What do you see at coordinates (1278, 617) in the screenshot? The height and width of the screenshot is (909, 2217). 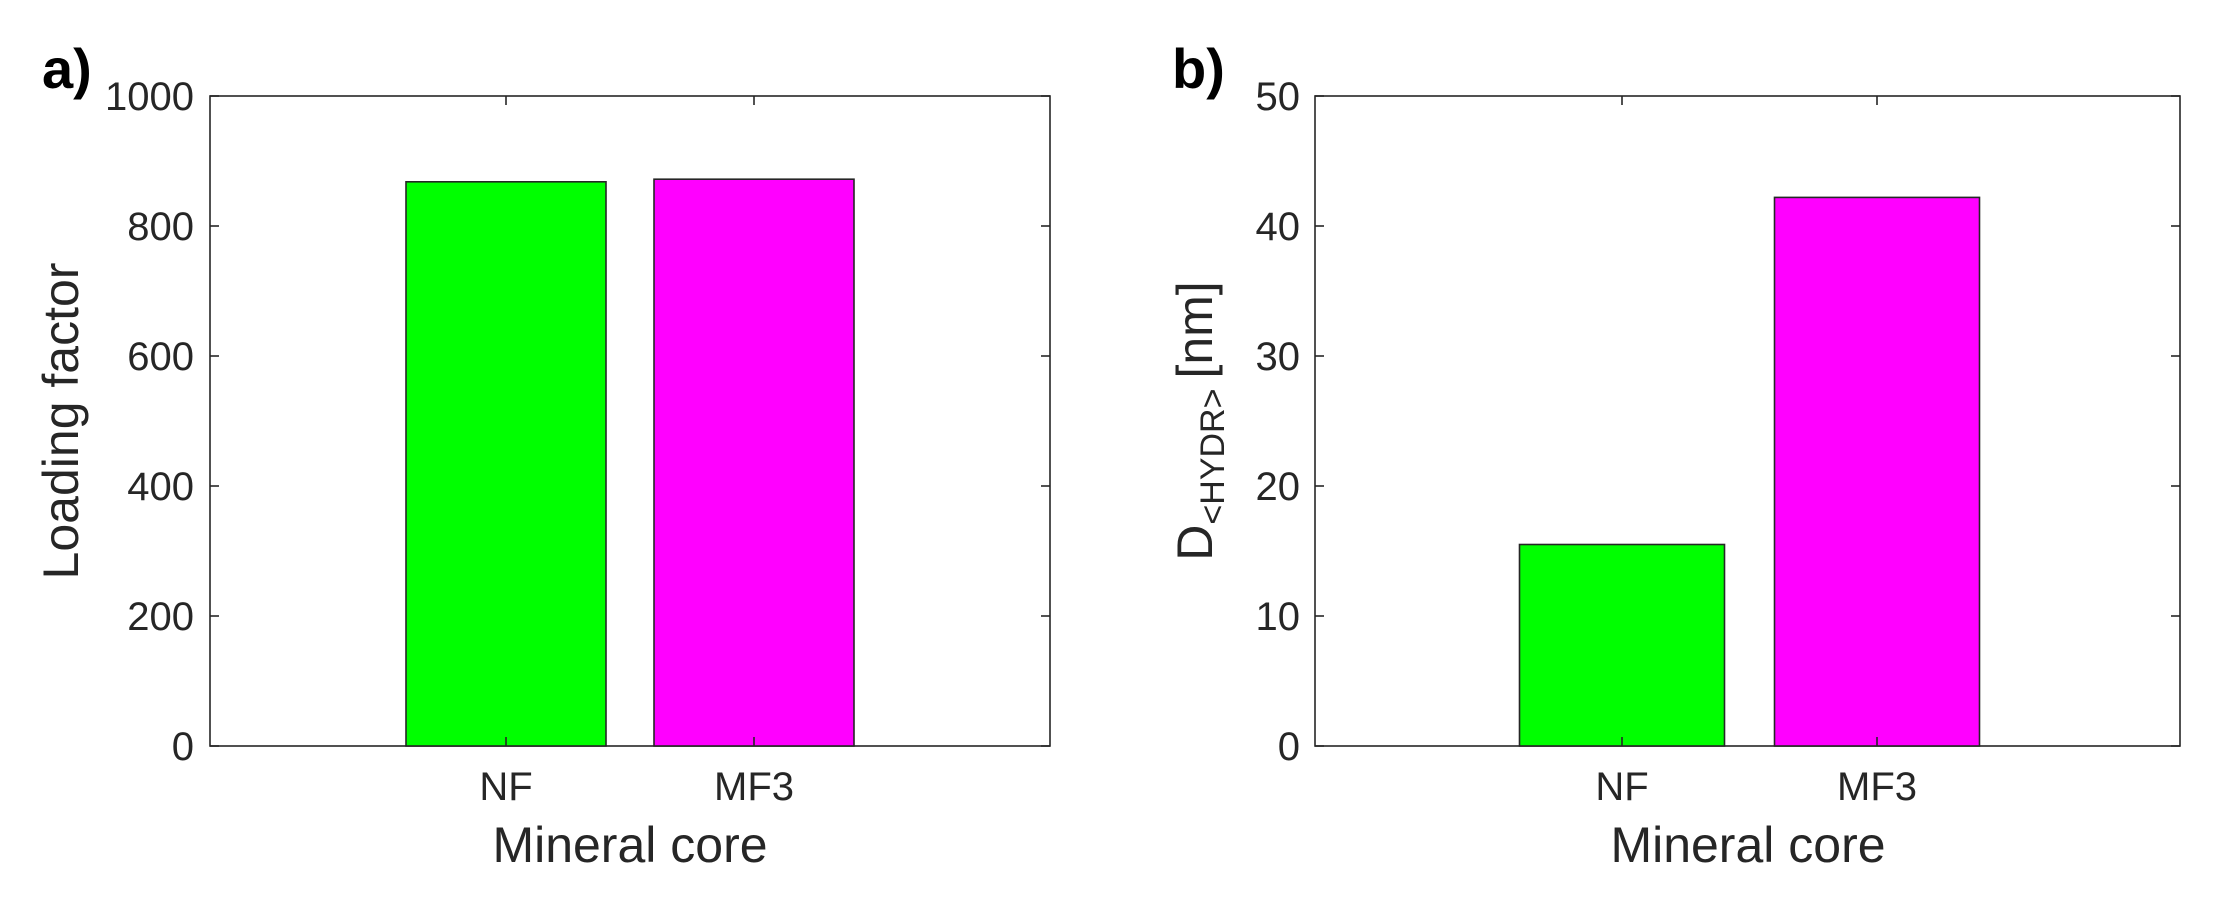 I see `y-tick-label: 10` at bounding box center [1278, 617].